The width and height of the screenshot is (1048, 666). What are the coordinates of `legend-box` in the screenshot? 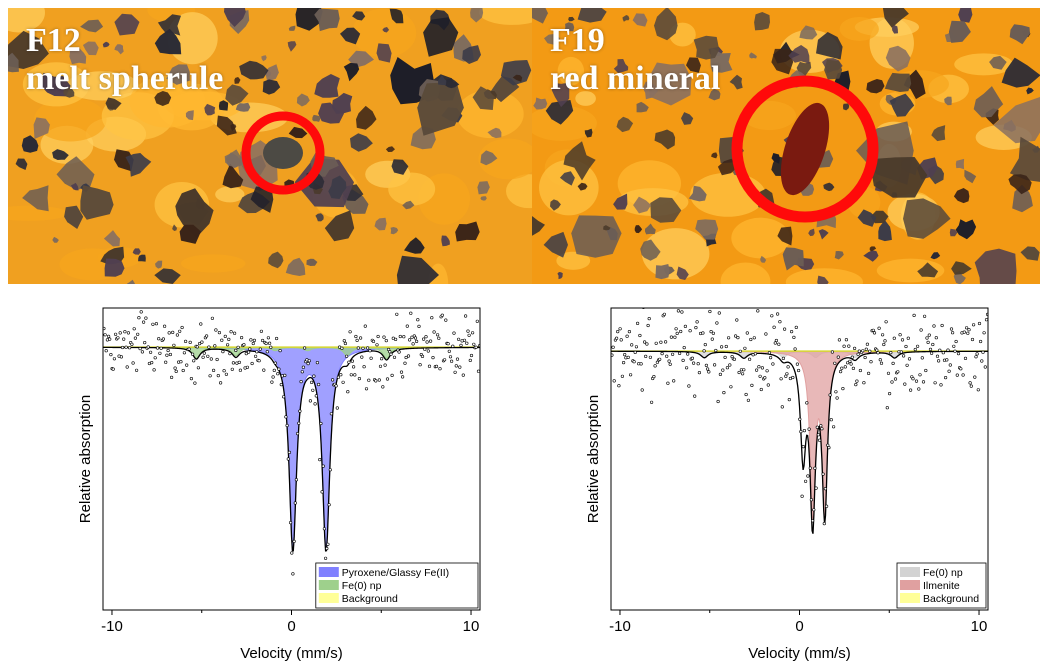 It's located at (397, 585).